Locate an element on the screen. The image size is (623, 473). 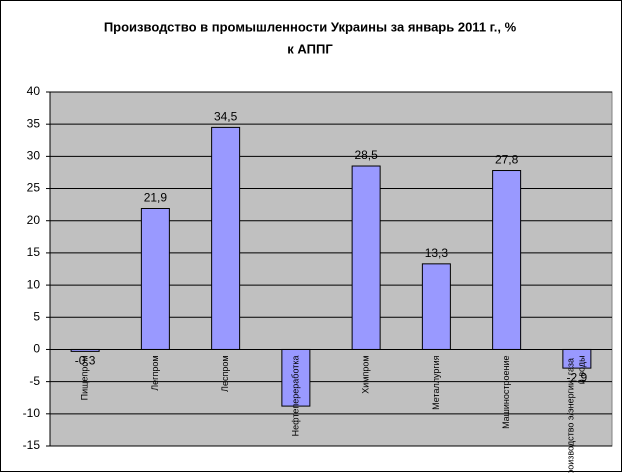
value-label: 34,5 is located at coordinates (226, 117).